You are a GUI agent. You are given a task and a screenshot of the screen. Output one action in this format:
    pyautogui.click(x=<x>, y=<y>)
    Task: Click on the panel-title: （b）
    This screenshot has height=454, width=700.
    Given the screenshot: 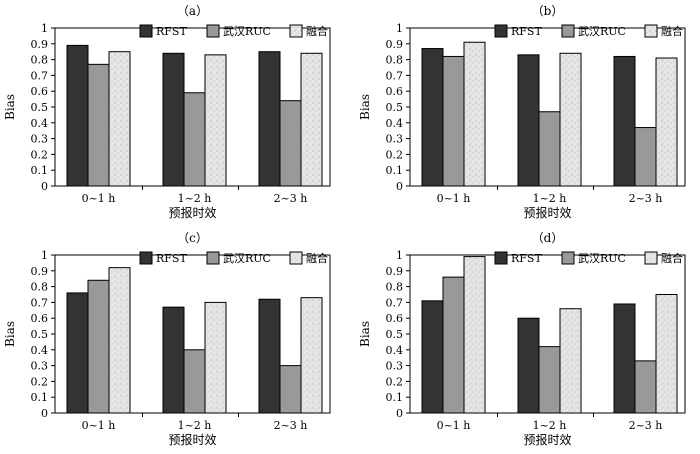 What is the action you would take?
    pyautogui.click(x=548, y=11)
    